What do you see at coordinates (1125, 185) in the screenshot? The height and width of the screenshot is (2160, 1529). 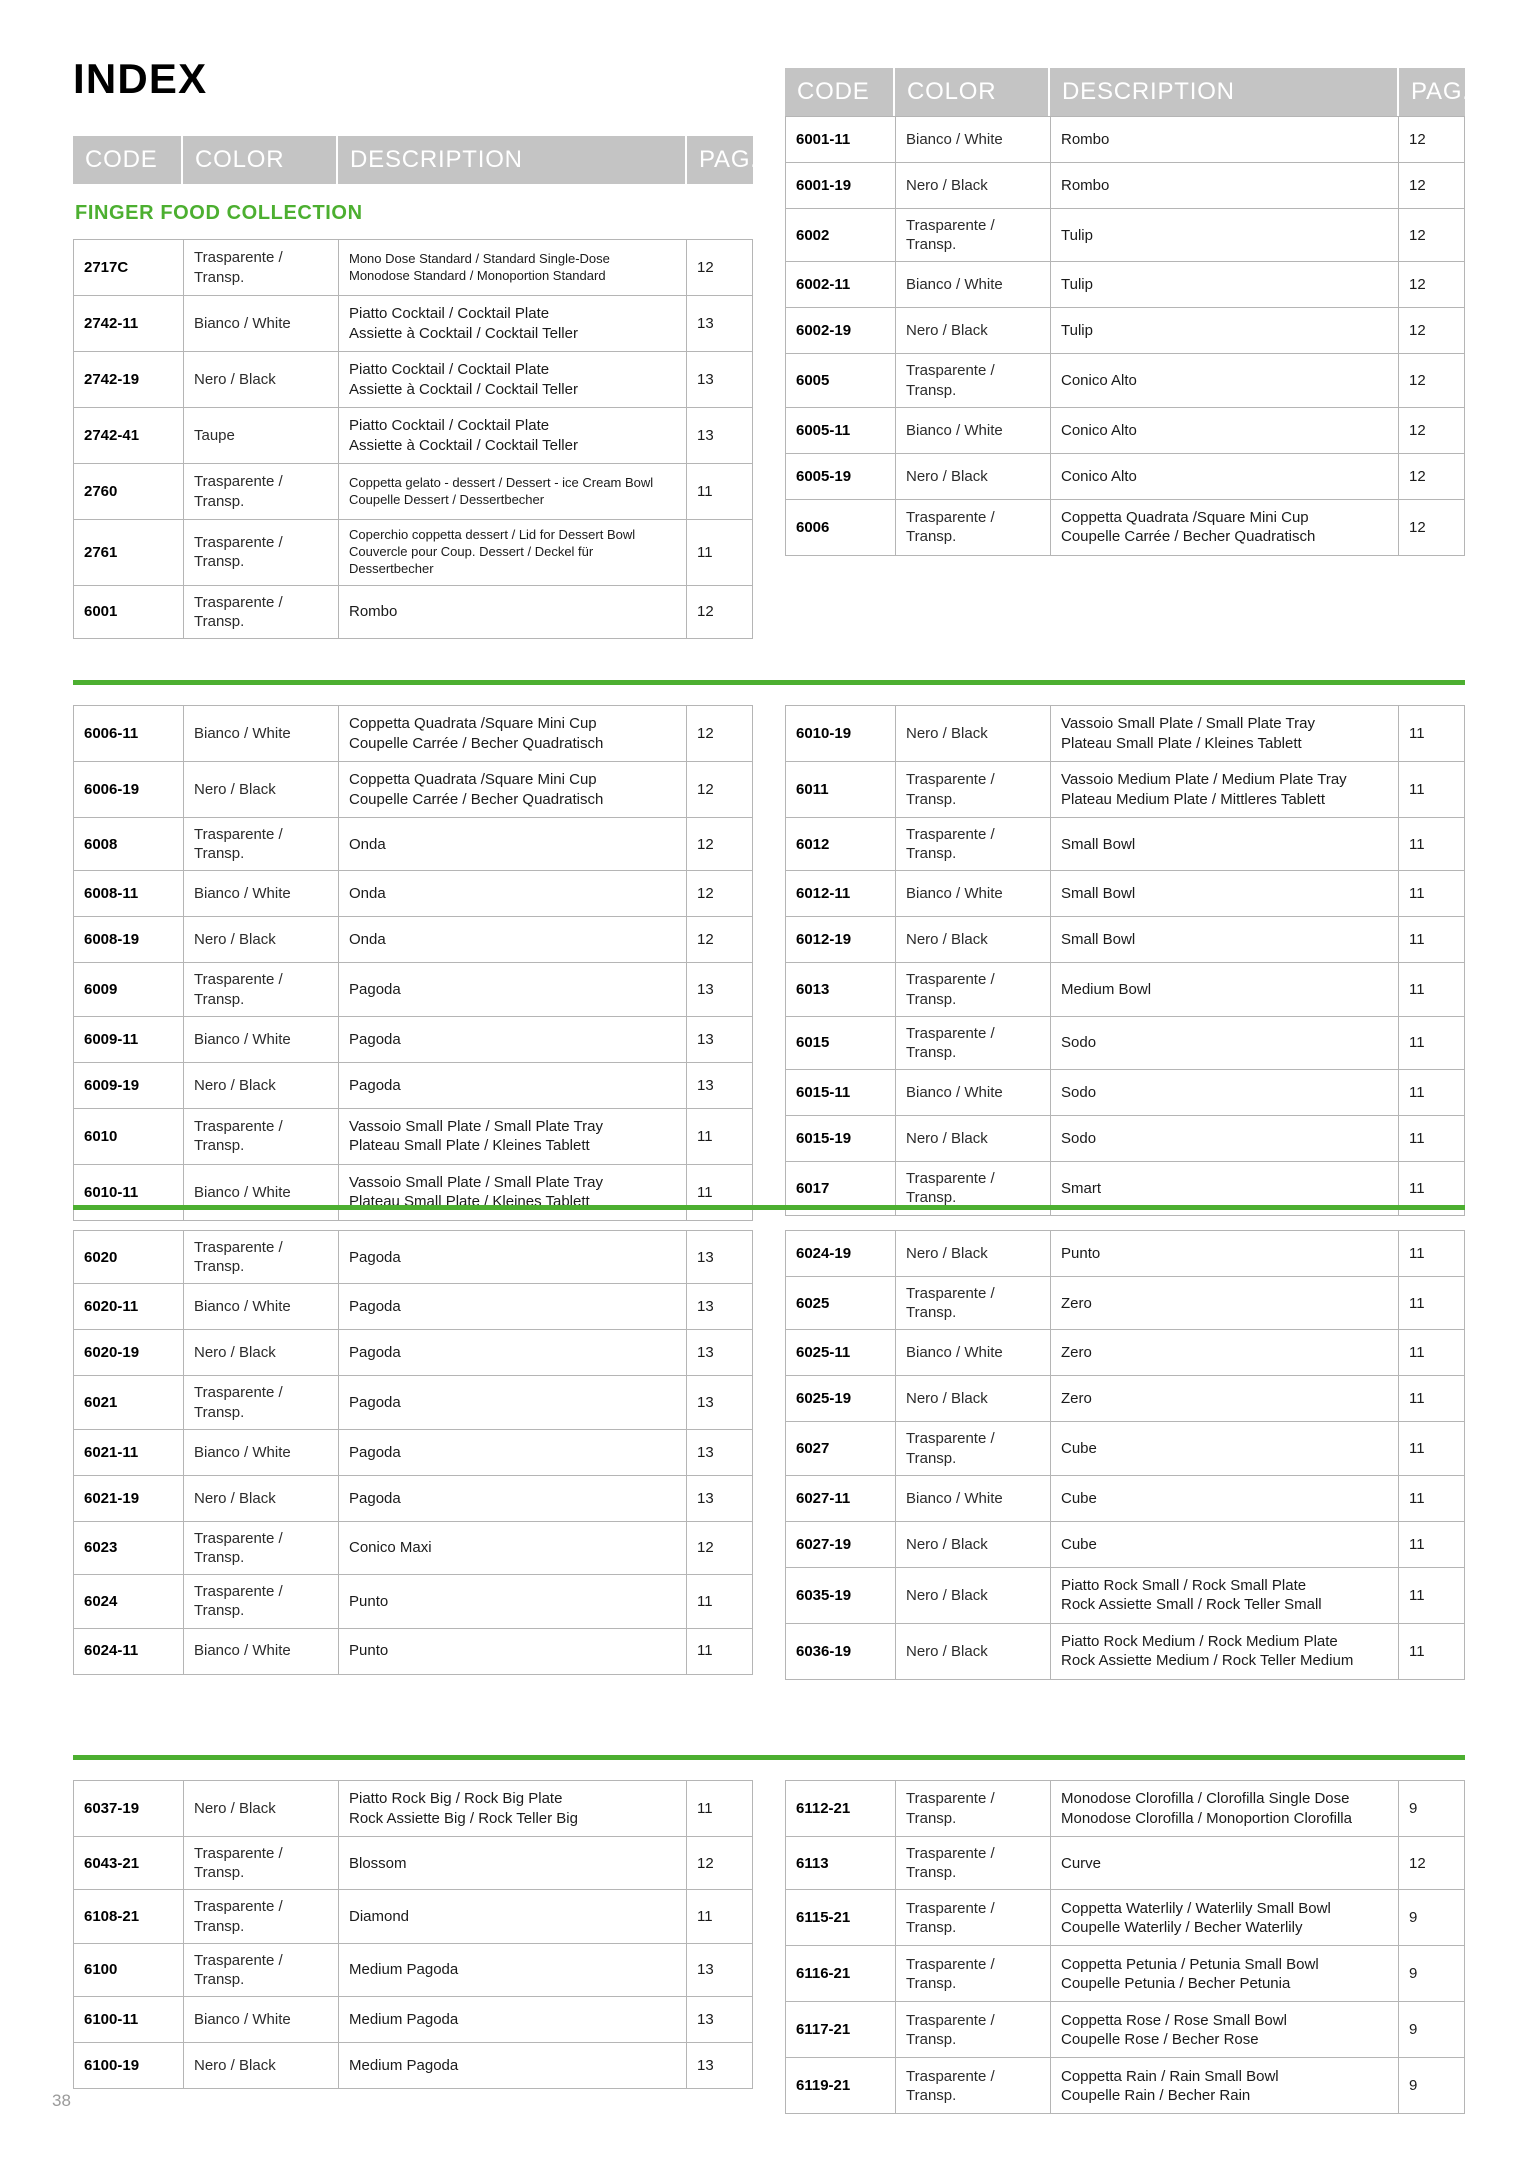 I see `table-row: 6001-19 Nero / Black Rombo 12` at bounding box center [1125, 185].